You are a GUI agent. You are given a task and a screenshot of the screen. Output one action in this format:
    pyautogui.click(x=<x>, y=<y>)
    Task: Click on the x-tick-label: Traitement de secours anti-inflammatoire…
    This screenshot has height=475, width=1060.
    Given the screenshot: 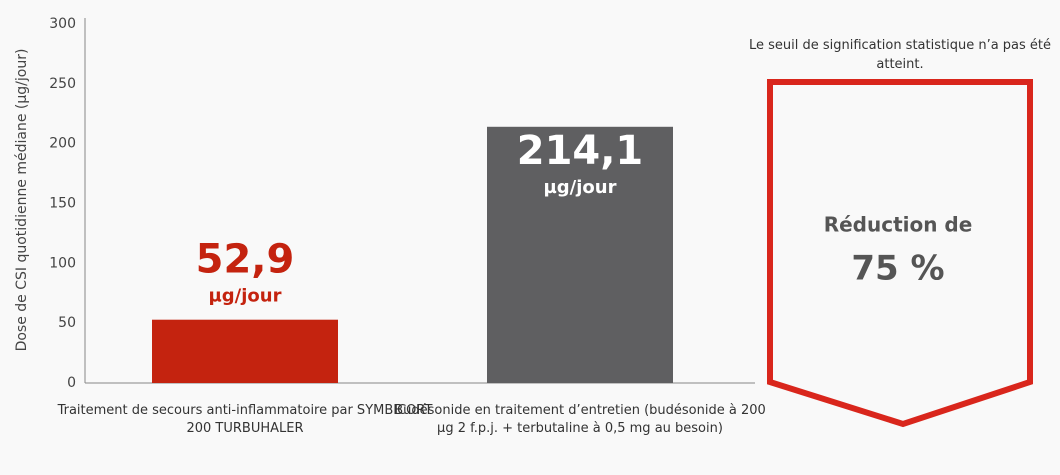 What is the action you would take?
    pyautogui.click(x=245, y=419)
    